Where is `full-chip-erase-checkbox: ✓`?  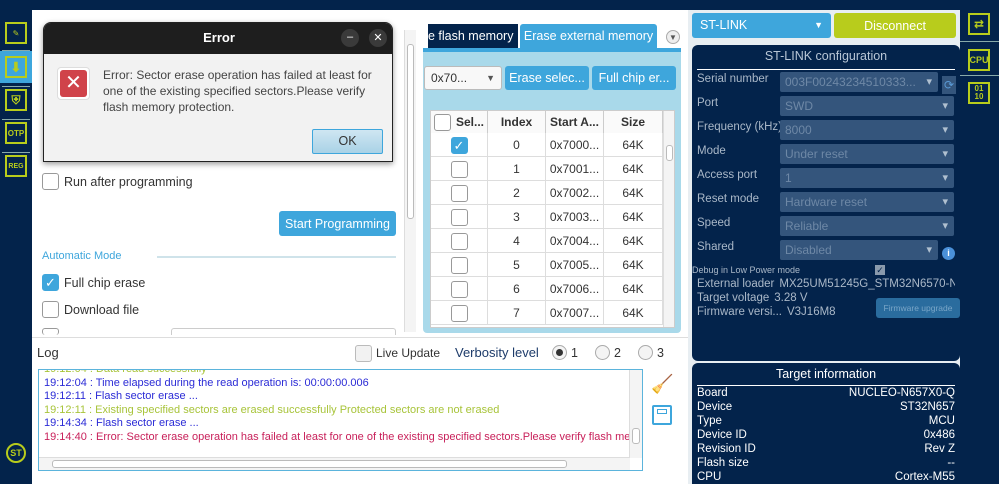
full-chip-erase-checkbox: ✓ is located at coordinates (50, 282).